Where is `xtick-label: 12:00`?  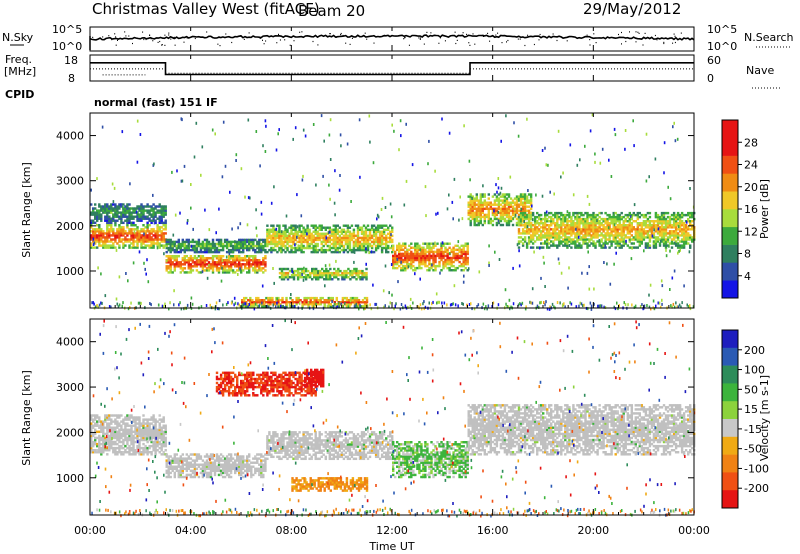 xtick-label: 12:00 is located at coordinates (392, 530).